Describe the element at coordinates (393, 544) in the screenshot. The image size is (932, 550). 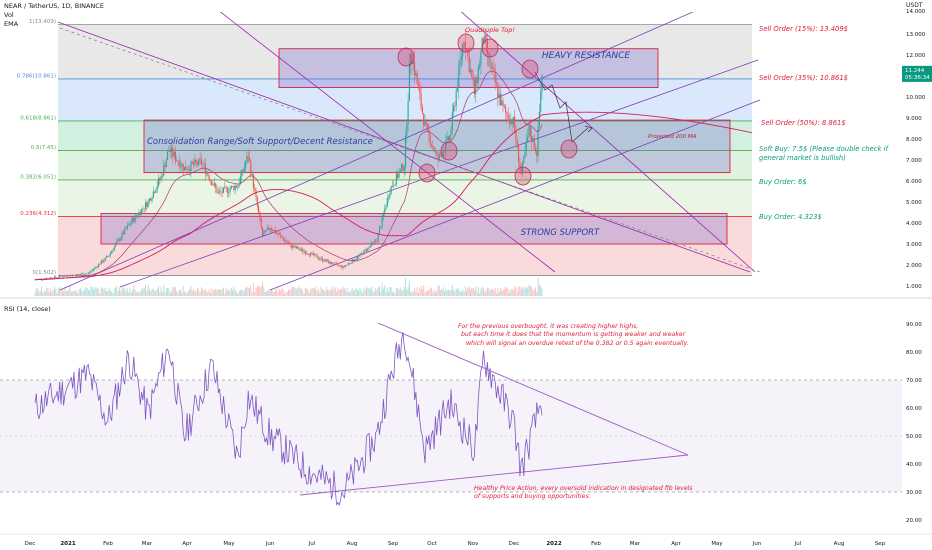
I see `time-tick-9: Sep` at that location.